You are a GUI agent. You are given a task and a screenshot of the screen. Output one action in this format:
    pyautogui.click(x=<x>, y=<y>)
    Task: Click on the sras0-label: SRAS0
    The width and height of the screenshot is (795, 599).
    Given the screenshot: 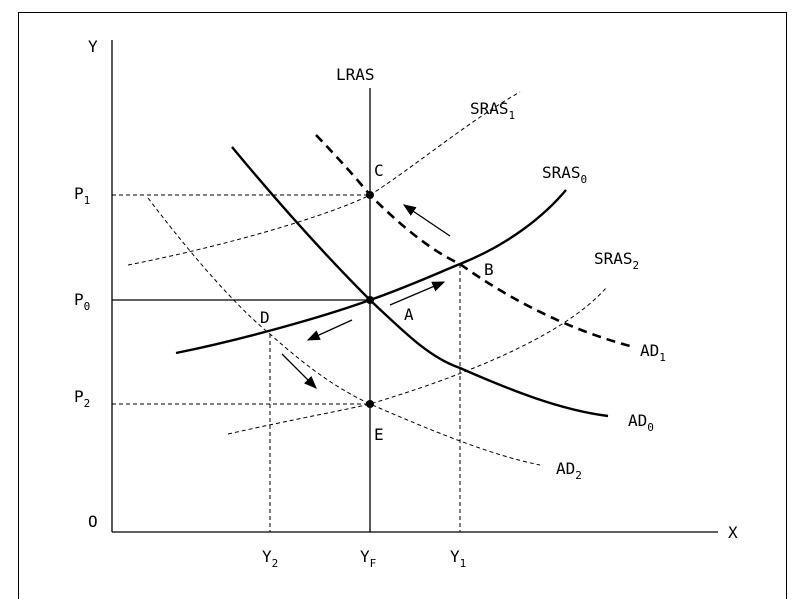 What is the action you would take?
    pyautogui.click(x=564, y=174)
    